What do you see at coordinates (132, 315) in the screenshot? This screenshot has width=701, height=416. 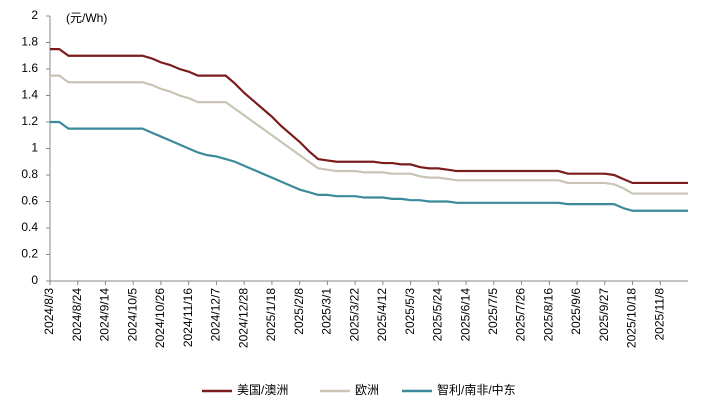 I see `x-tick-label: 2024/10/5` at bounding box center [132, 315].